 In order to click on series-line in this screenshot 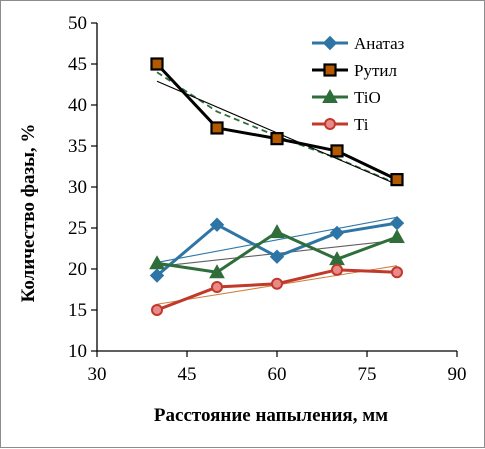, I will do `click(277, 290)`.